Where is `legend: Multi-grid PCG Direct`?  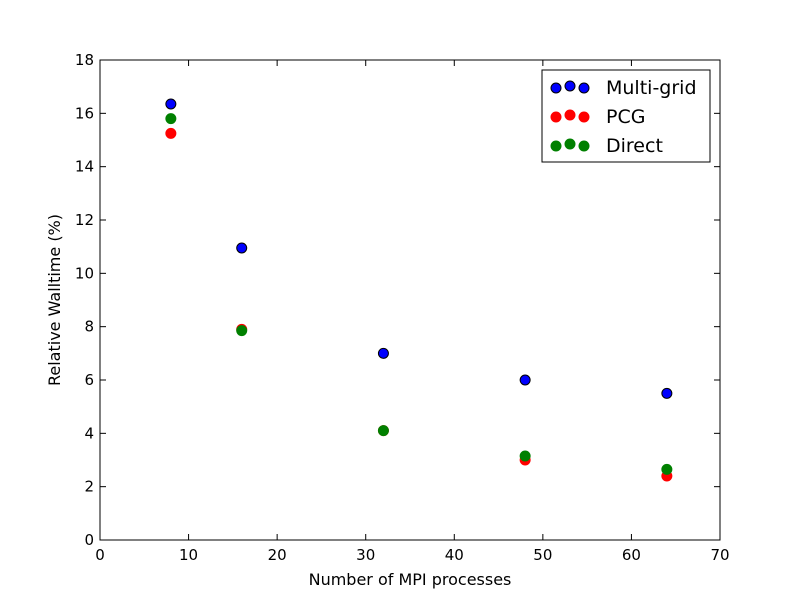
legend: Multi-grid PCG Direct is located at coordinates (626, 116).